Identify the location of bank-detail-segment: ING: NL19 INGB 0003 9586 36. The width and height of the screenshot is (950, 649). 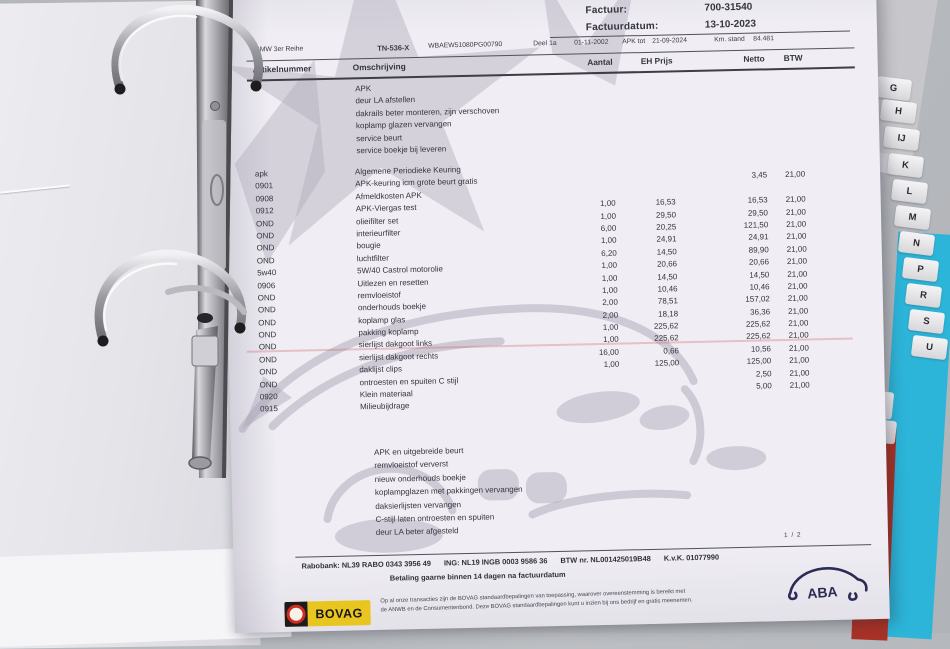
(495, 562).